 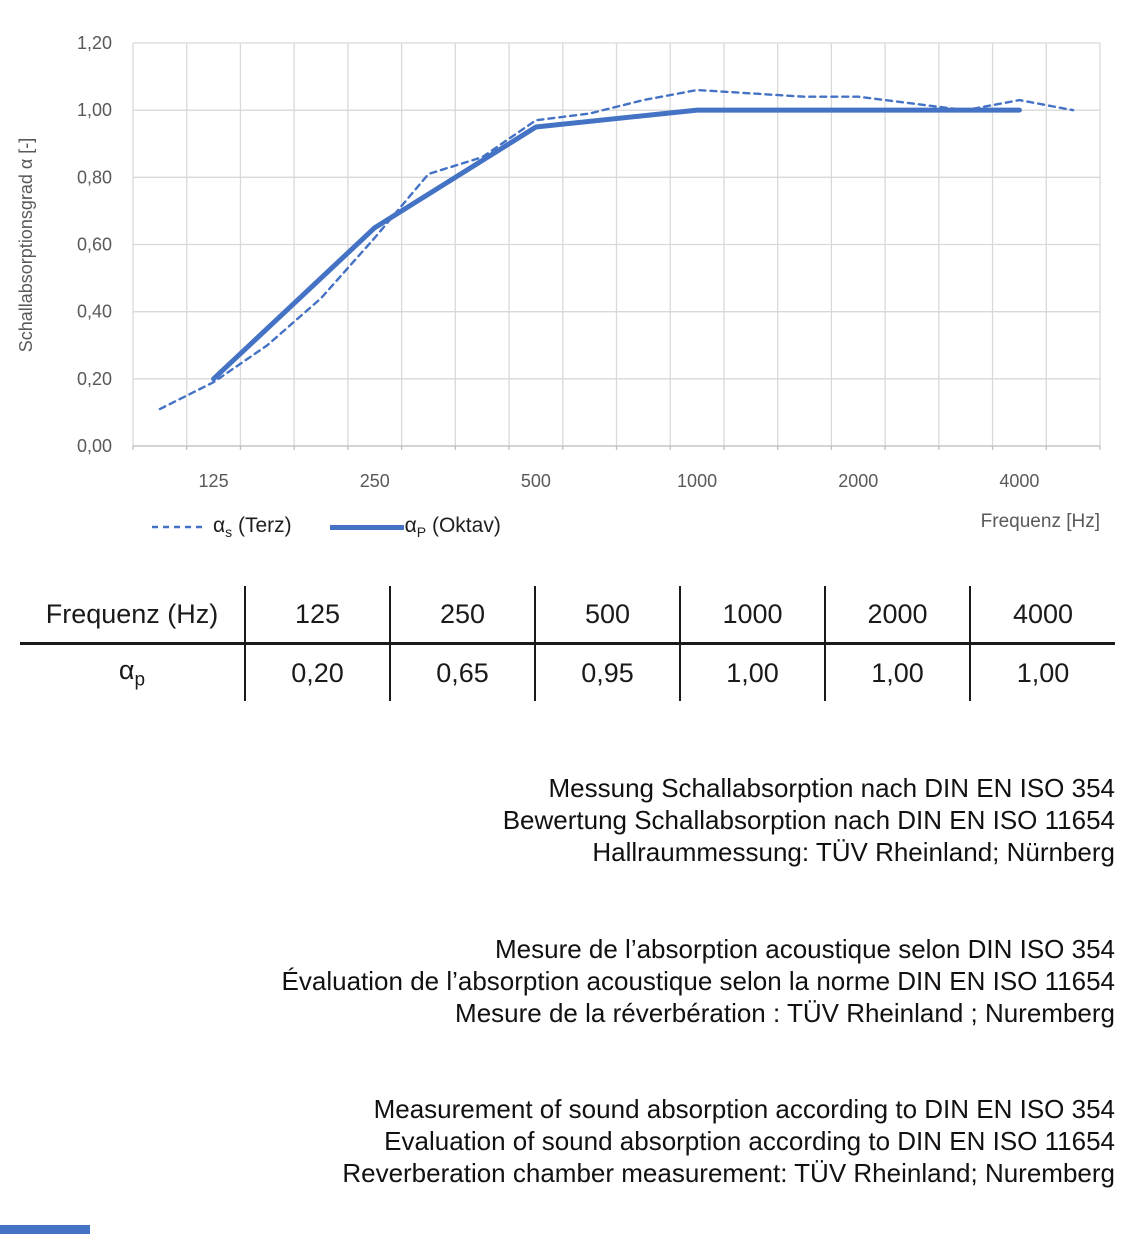 What do you see at coordinates (26, 245) in the screenshot?
I see `y-axis-title: Schallabsorptionsgrad α [-]` at bounding box center [26, 245].